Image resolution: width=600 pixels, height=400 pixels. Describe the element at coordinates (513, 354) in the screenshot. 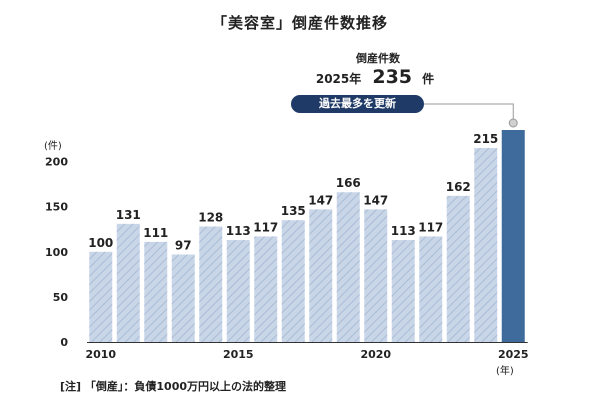

I see `x-tick-label: 2025` at that location.